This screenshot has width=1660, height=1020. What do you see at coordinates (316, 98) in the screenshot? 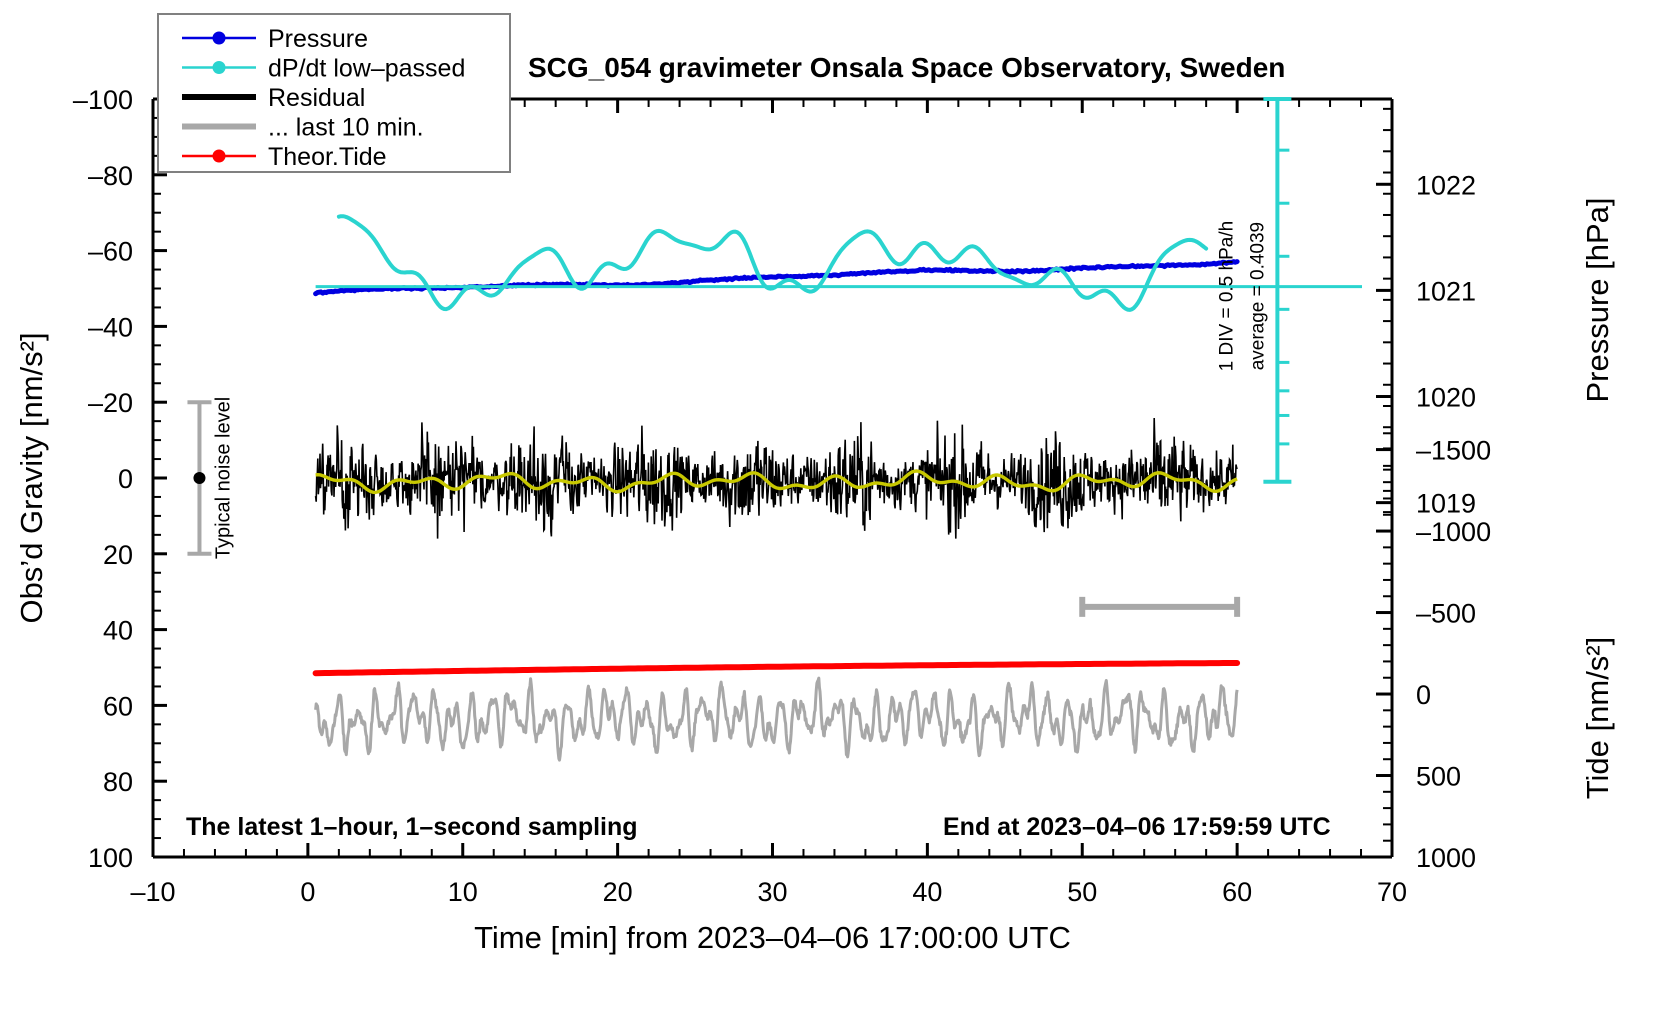
I see `legend-item-label: Residual` at bounding box center [316, 98].